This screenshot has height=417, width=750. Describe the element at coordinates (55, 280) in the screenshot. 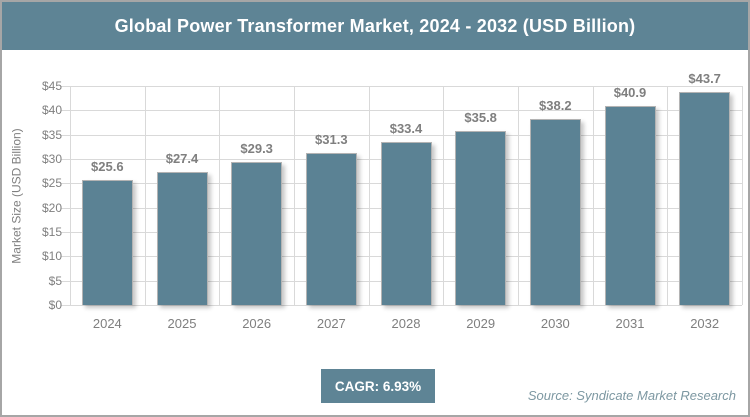

I see `y-tick-label: $5` at that location.